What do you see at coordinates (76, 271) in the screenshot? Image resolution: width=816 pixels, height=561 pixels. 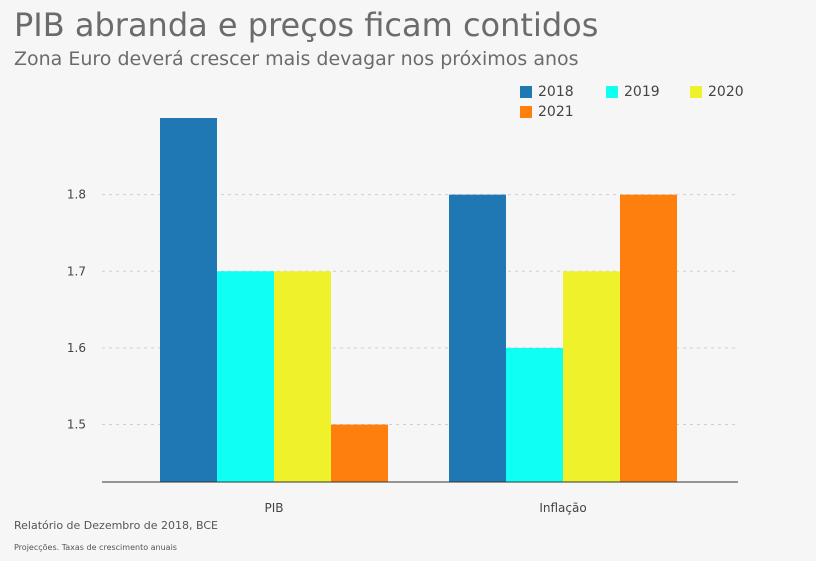 I see `y-tick-label: 1.7` at bounding box center [76, 271].